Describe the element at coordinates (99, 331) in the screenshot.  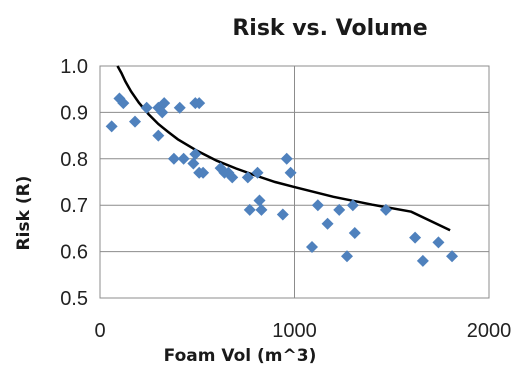
I see `x-tick-label: 0` at that location.